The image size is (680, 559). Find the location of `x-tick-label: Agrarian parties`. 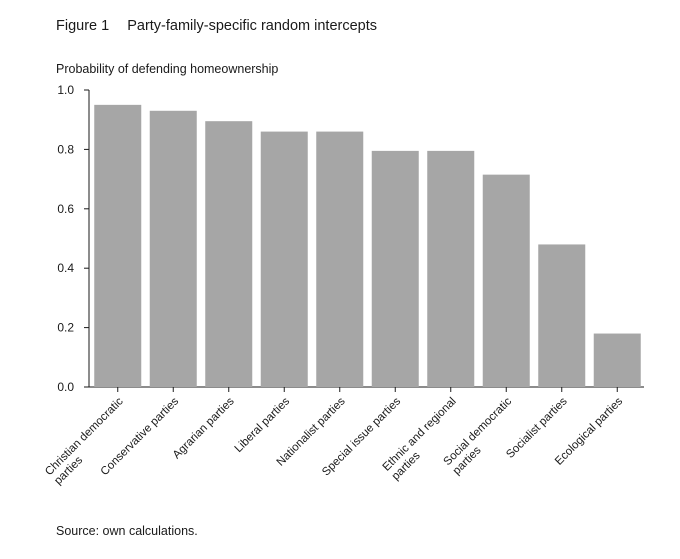

x-tick-label: Agrarian parties is located at coordinates (204, 428).